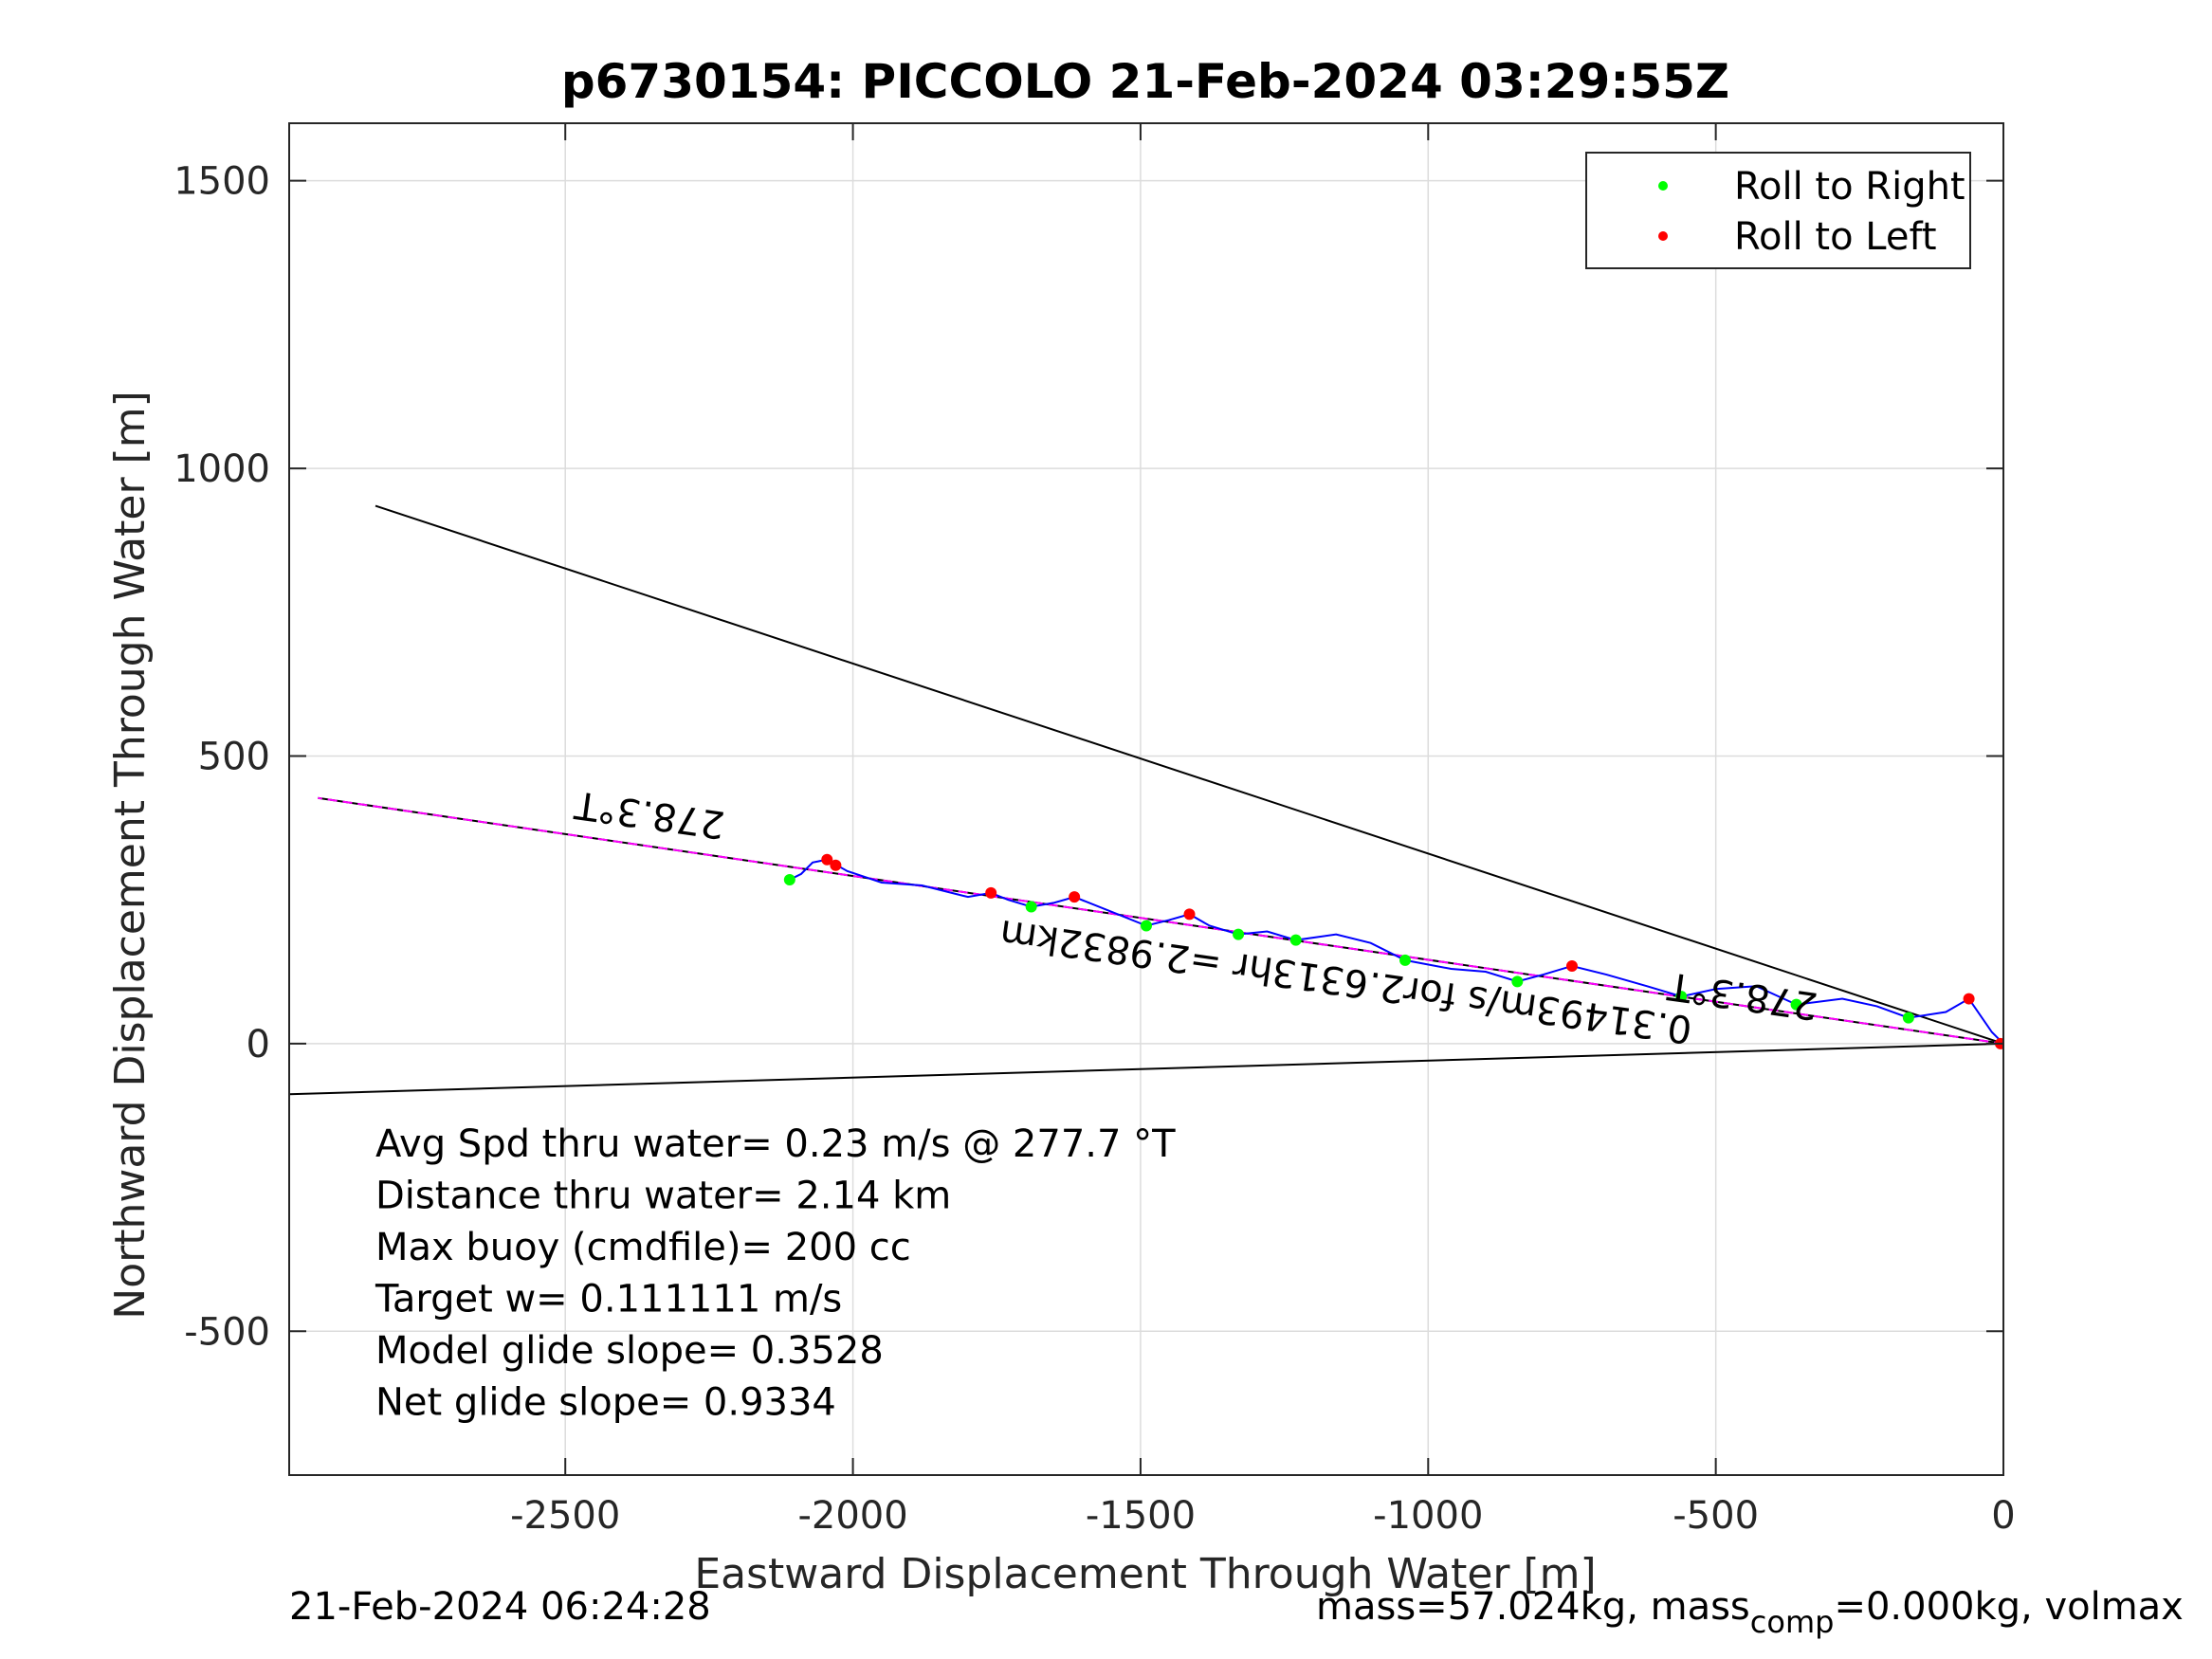 This screenshot has width=2212, height=1659. I want to click on footer-mass-sub: comp, so click(1792, 1622).